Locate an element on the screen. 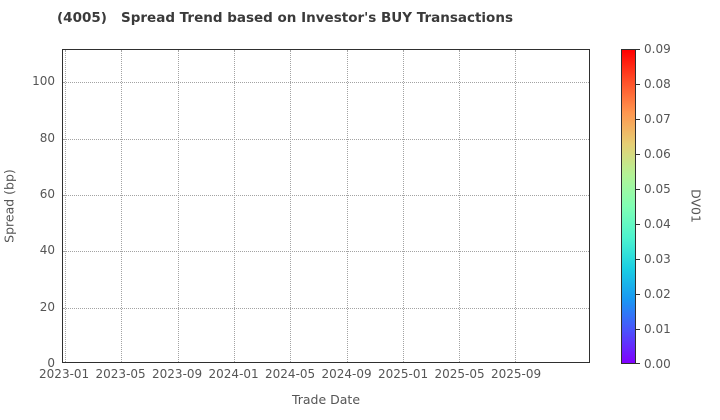  y-axis-label: Spread (bp) is located at coordinates (9, 206).